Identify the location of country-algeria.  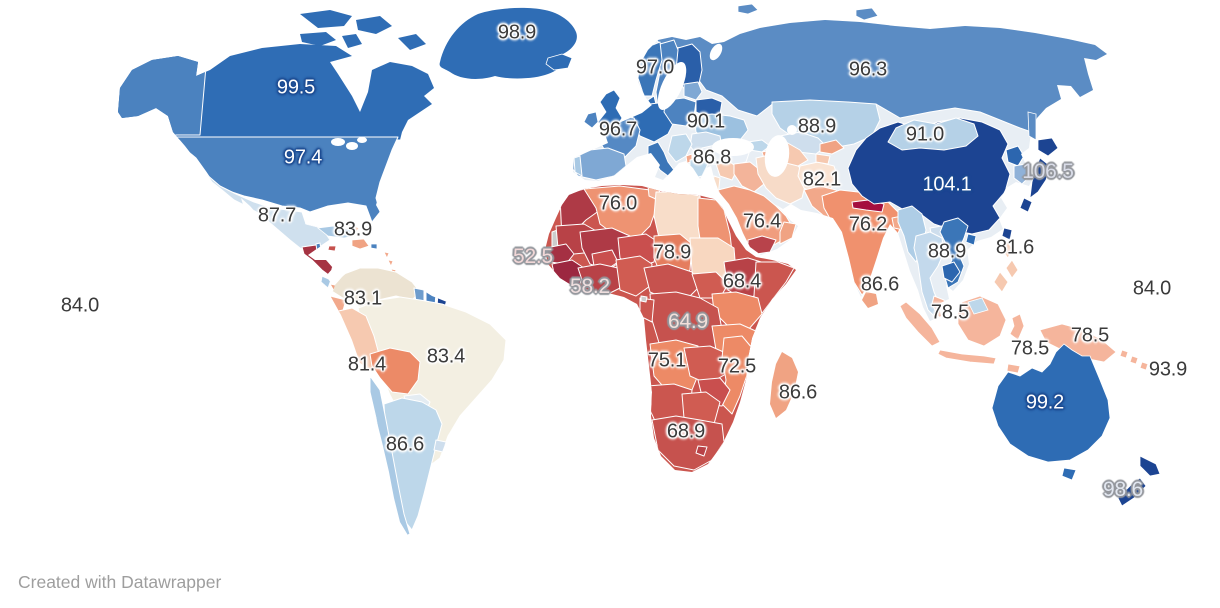
(621, 213).